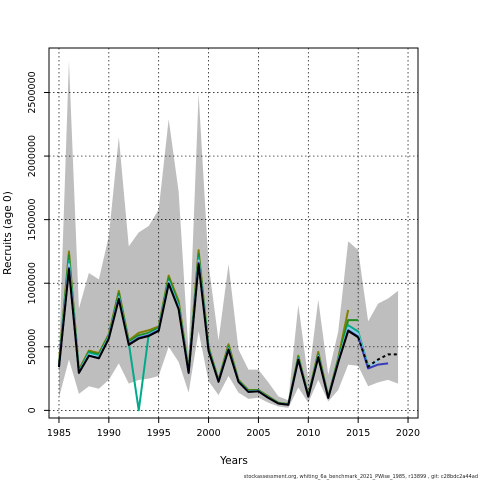  What do you see at coordinates (308, 433) in the screenshot?
I see `x-tick-label: 2010` at bounding box center [308, 433].